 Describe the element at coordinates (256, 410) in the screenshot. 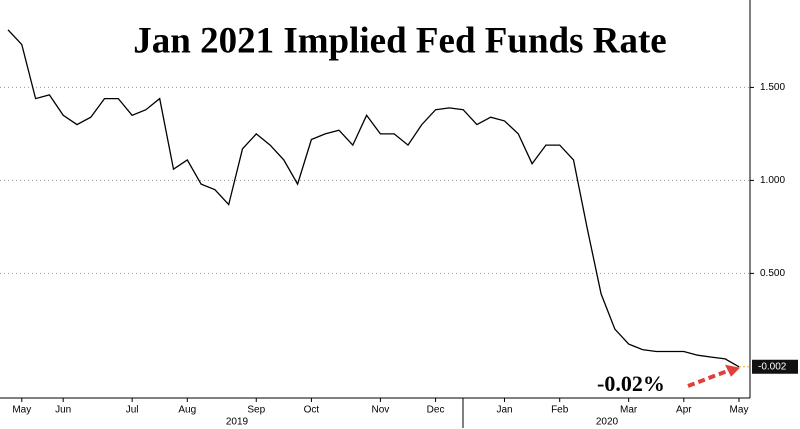

I see `x-tick-label: Sep` at that location.